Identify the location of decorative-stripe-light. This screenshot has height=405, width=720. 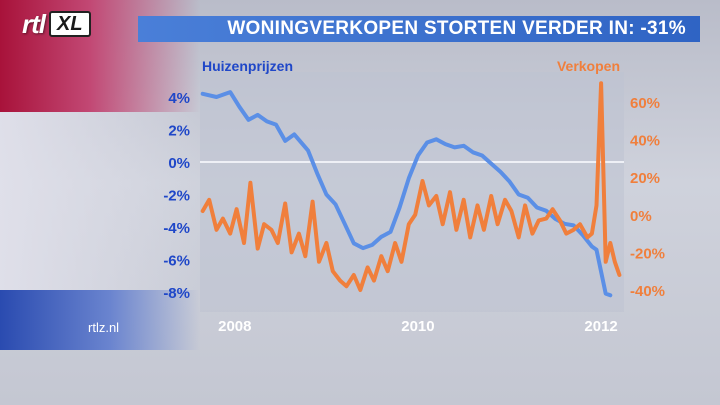
(100, 201).